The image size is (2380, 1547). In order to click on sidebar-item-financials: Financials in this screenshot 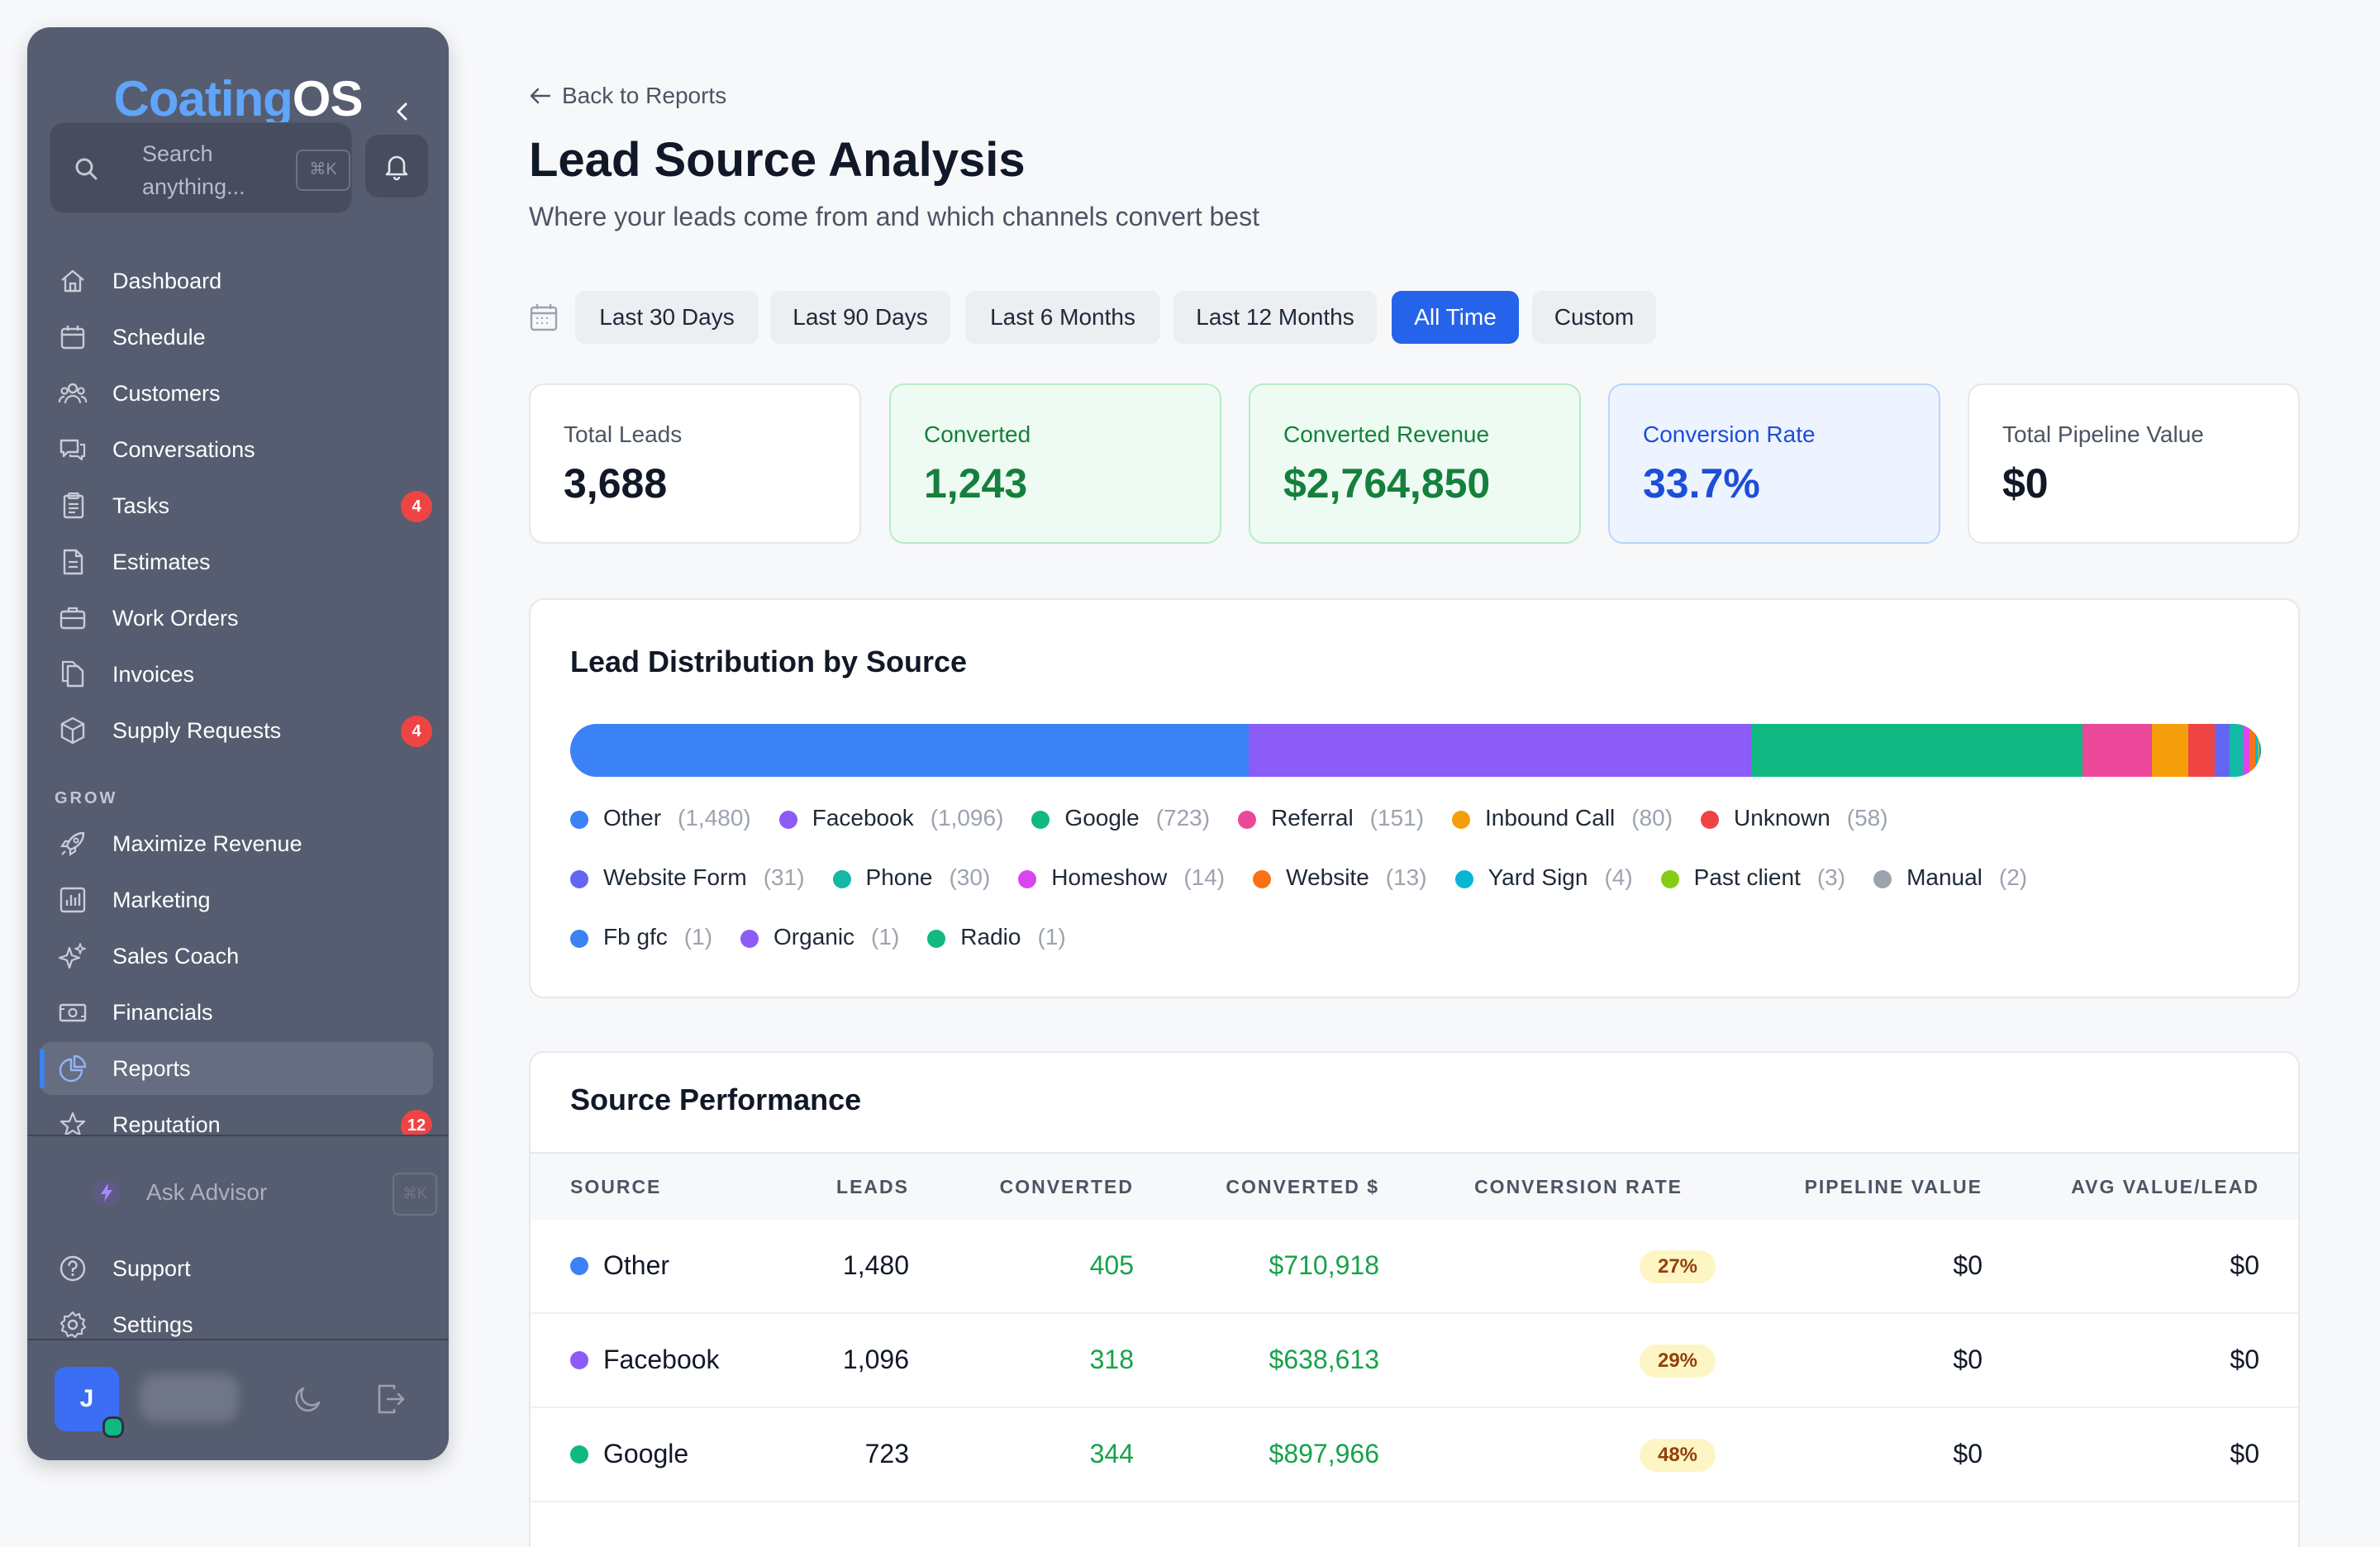, I will do `click(236, 1012)`.